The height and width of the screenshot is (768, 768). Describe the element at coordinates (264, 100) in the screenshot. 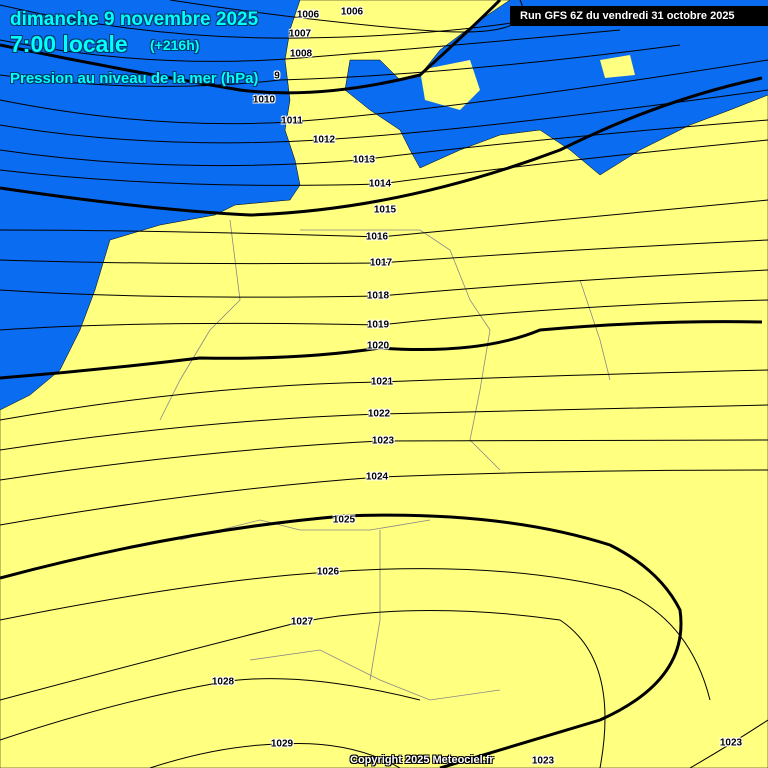

I see `isobar-label: 1010` at that location.